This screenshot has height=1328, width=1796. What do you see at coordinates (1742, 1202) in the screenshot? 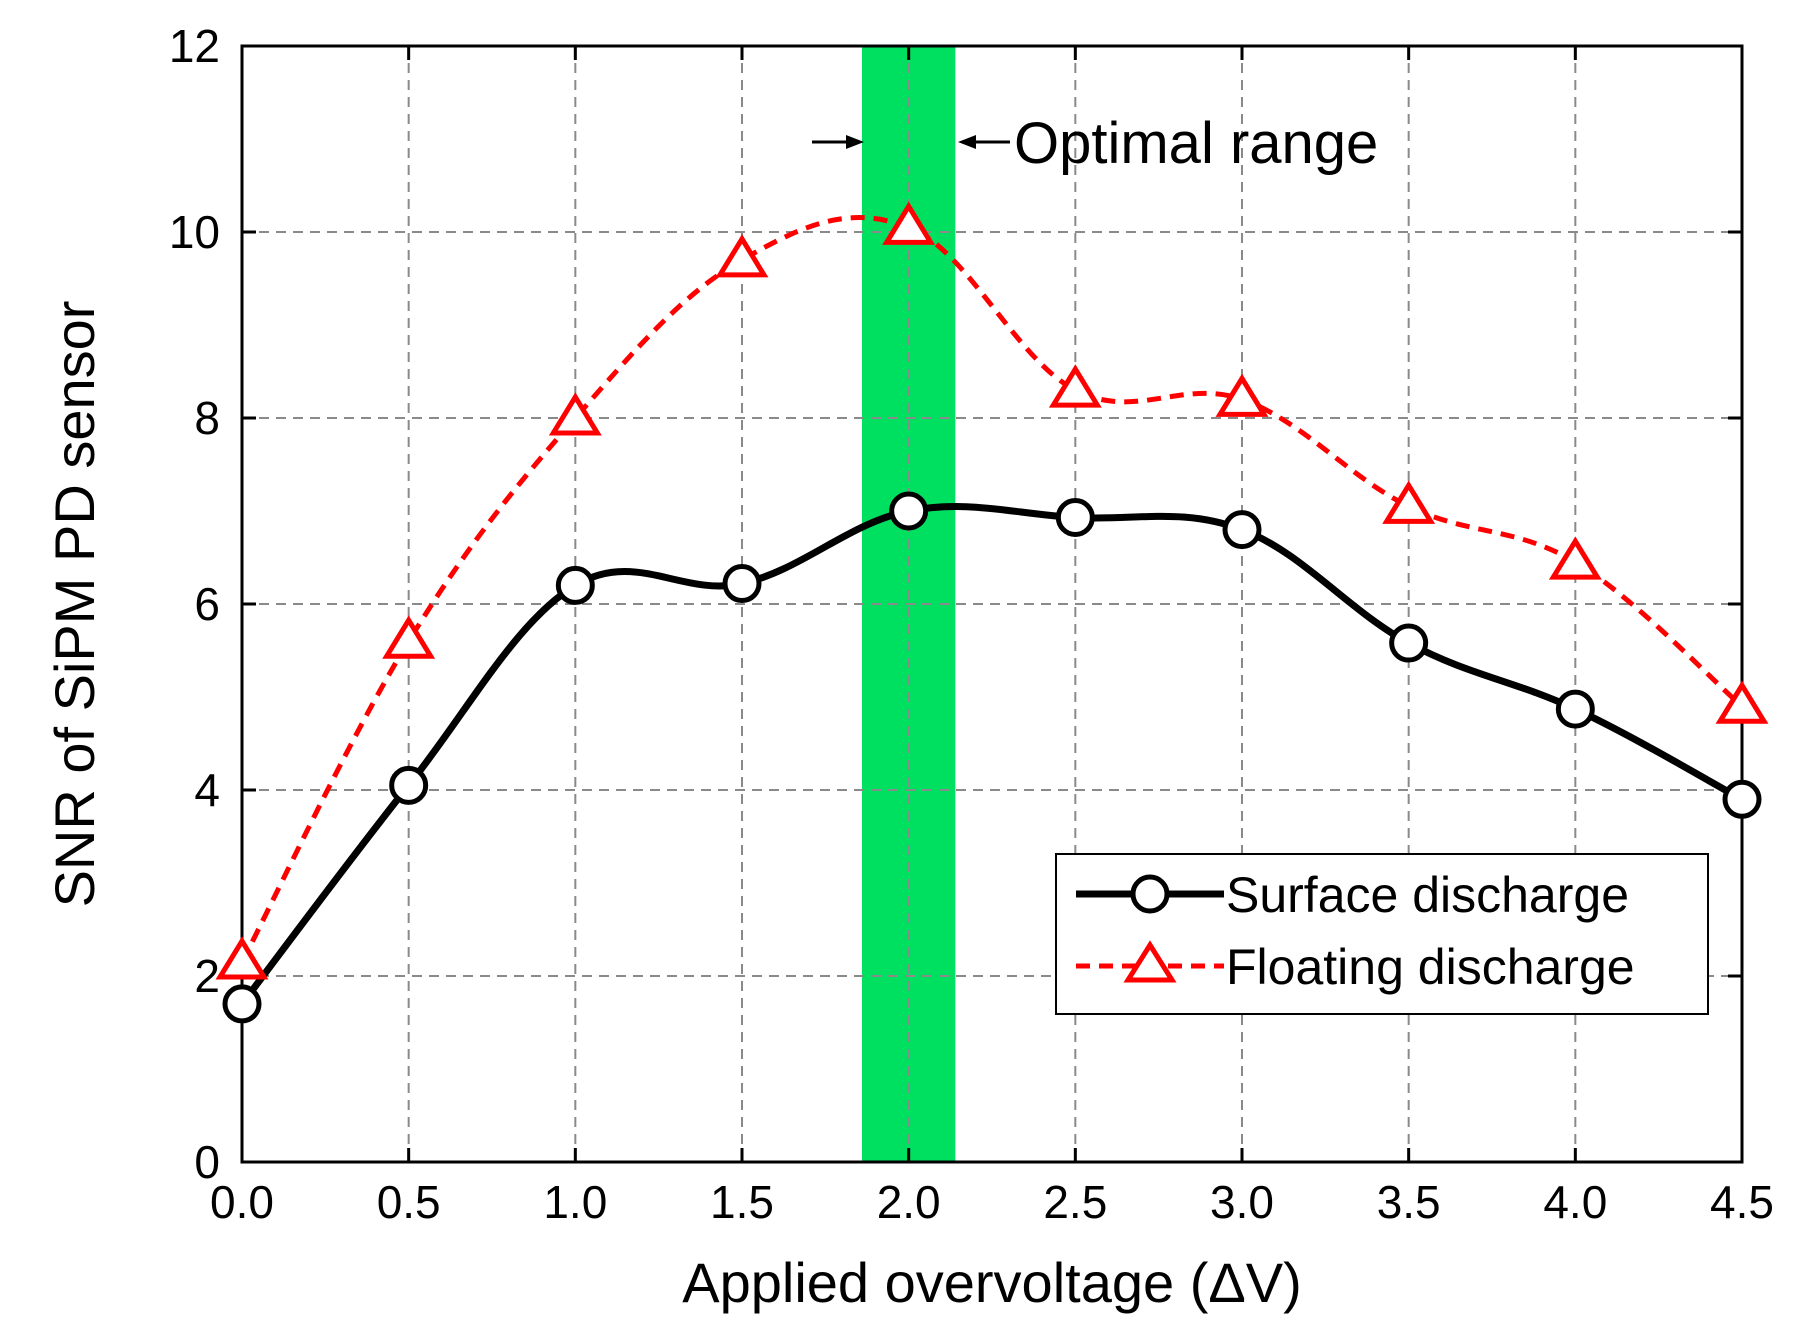
I see `x-tick-label: 4.5` at bounding box center [1742, 1202].